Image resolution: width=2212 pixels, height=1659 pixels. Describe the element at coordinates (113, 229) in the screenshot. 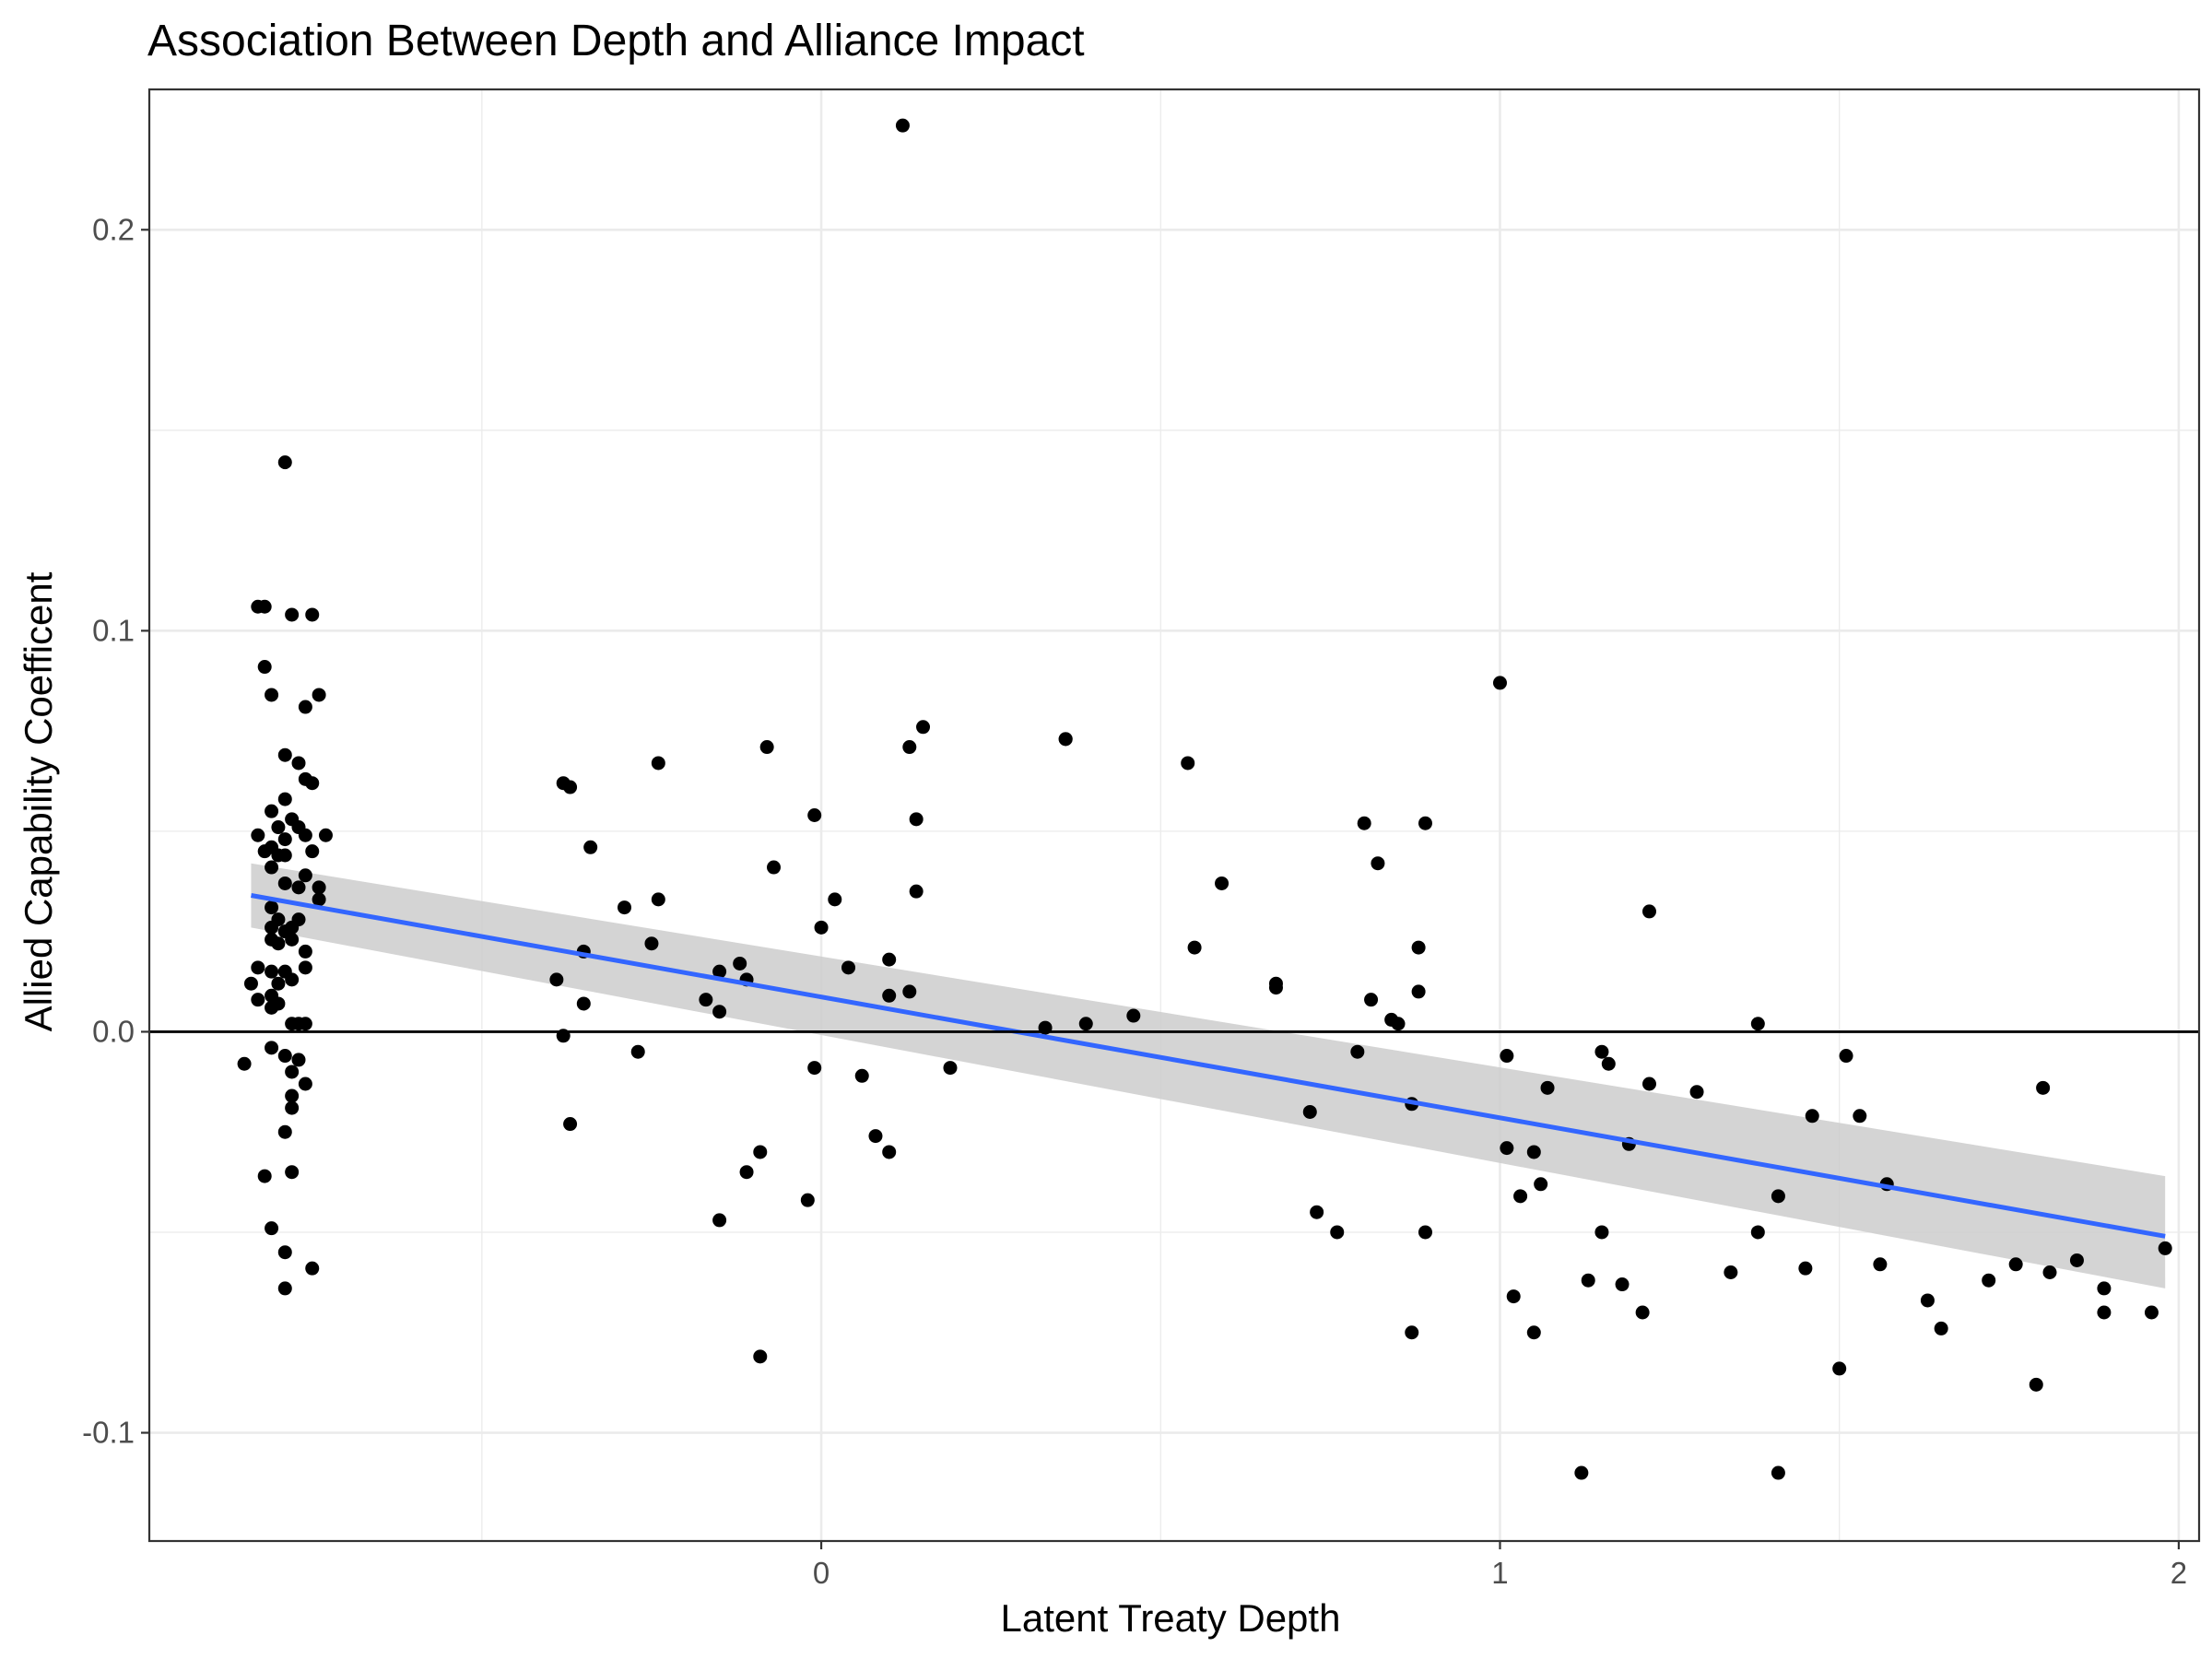

I see `y-tick-label: 0.2` at that location.